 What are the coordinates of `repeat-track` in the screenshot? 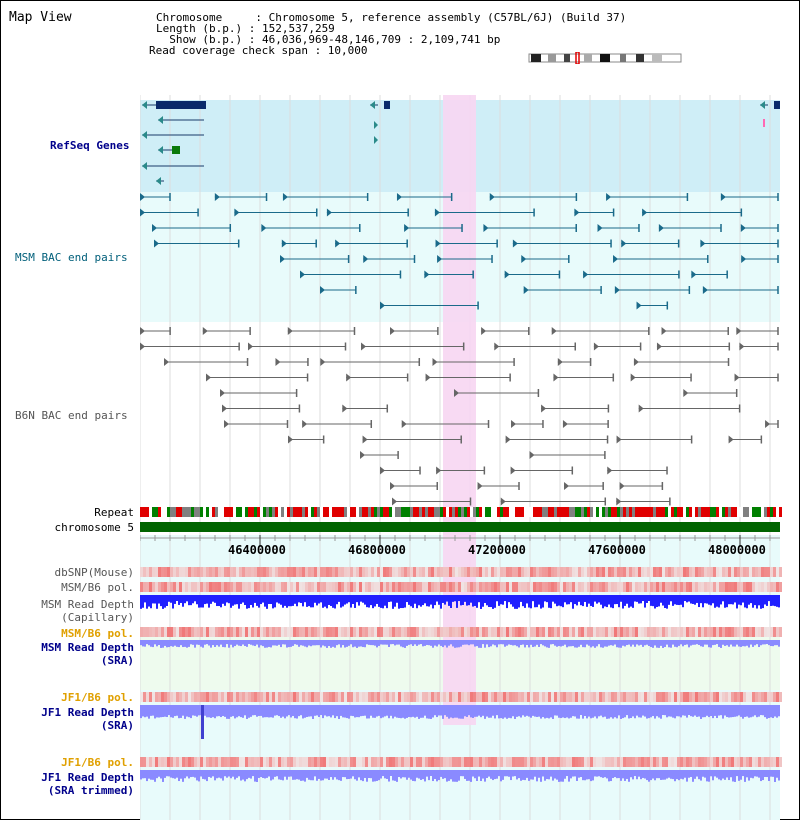 It's located at (461, 512).